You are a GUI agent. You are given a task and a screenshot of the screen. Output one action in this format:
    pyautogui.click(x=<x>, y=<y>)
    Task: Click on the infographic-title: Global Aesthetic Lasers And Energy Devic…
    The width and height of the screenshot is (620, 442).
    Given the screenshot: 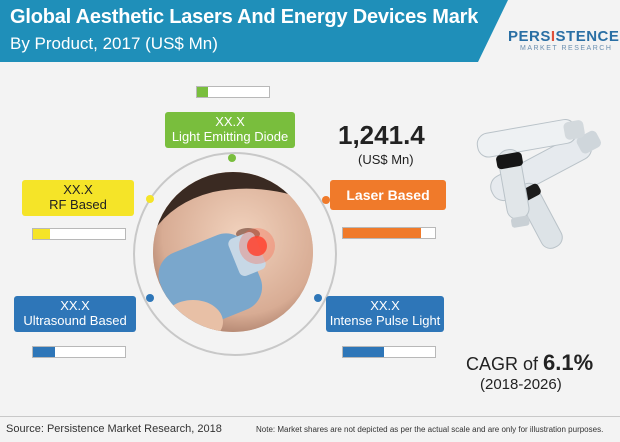 What is the action you would take?
    pyautogui.click(x=253, y=17)
    